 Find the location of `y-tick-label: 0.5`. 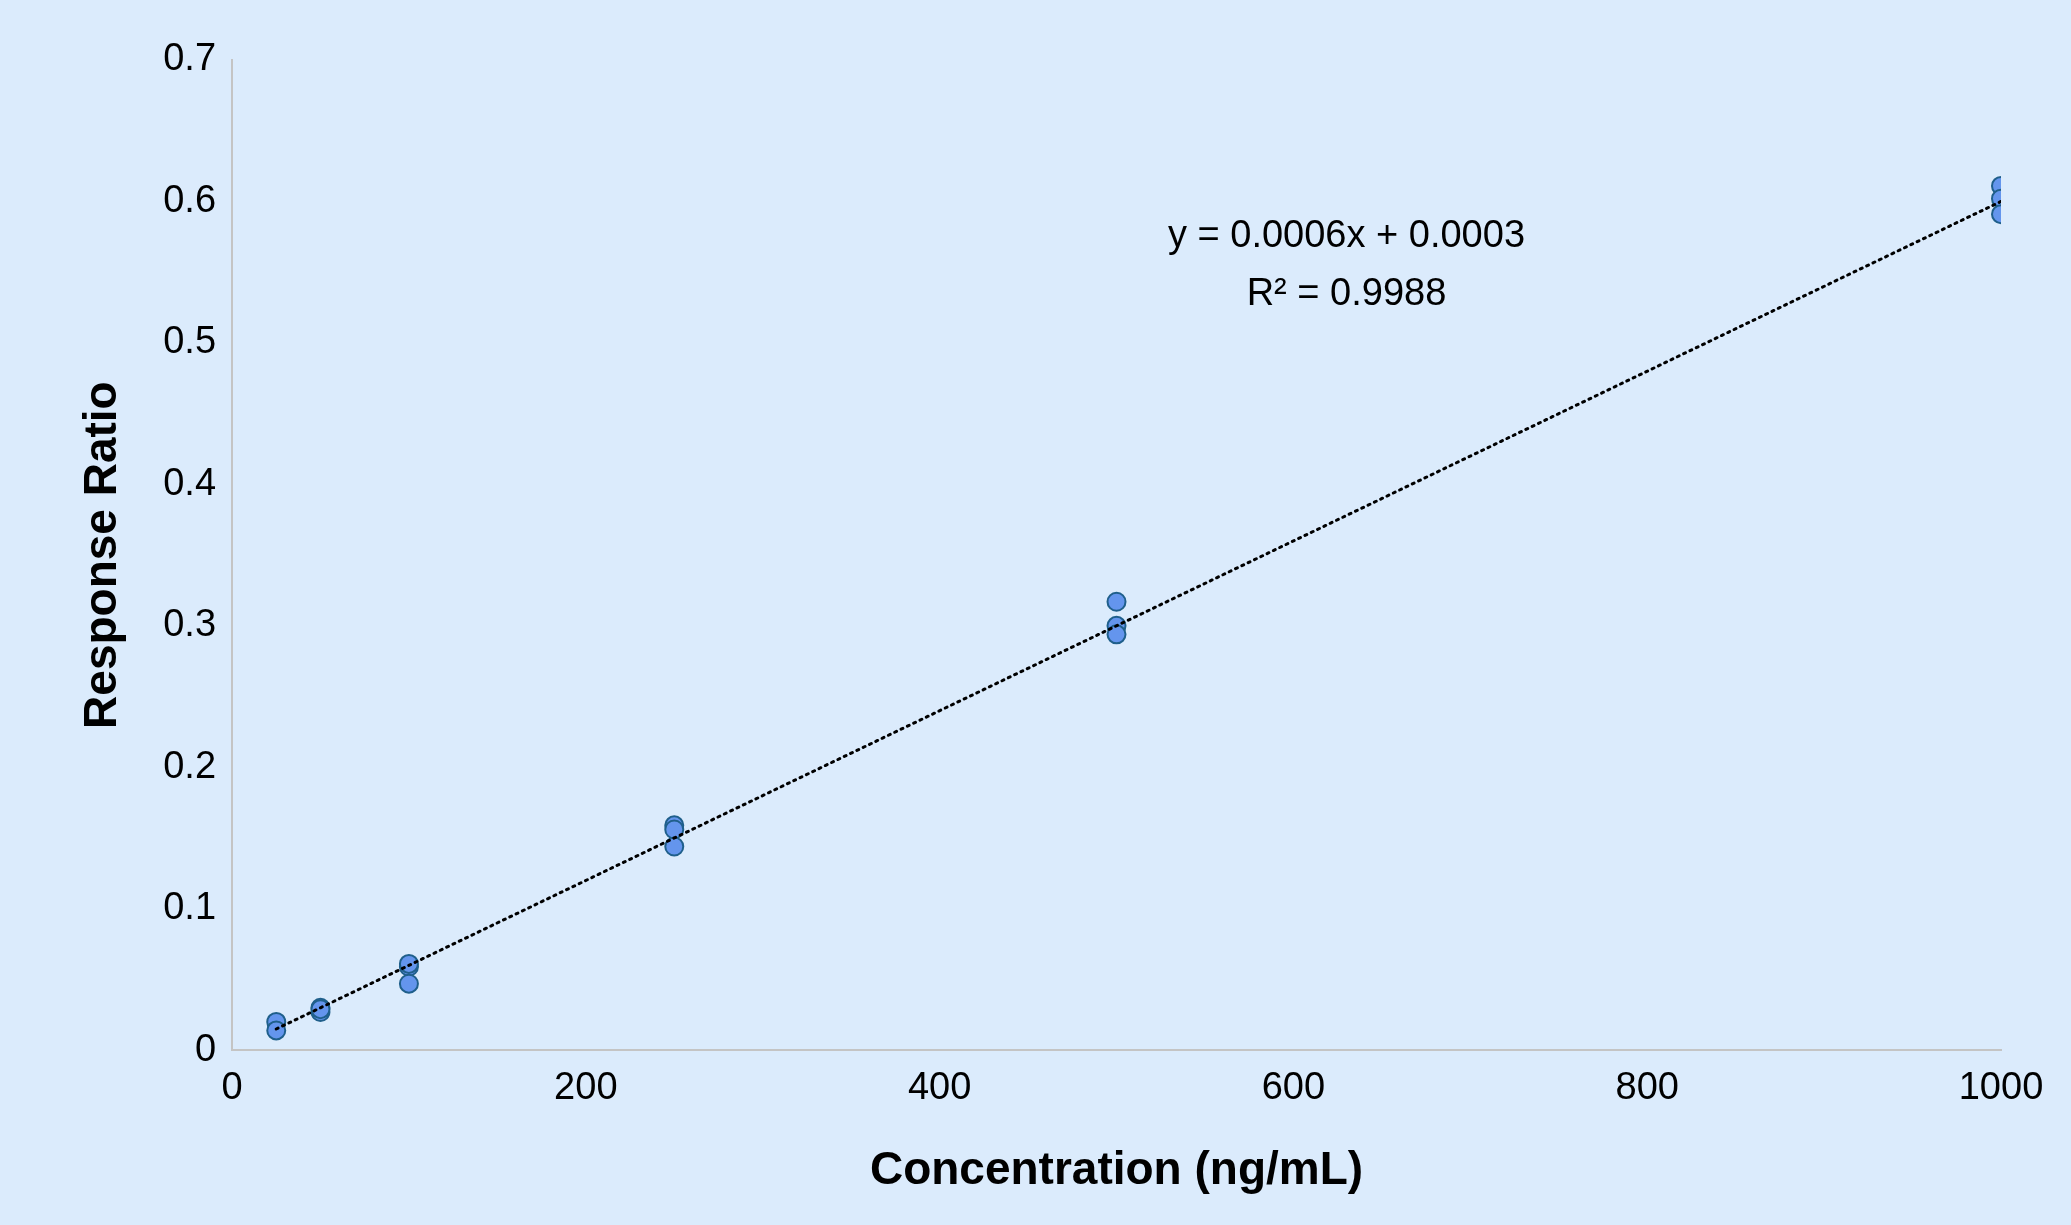

y-tick-label: 0.5 is located at coordinates (190, 340).